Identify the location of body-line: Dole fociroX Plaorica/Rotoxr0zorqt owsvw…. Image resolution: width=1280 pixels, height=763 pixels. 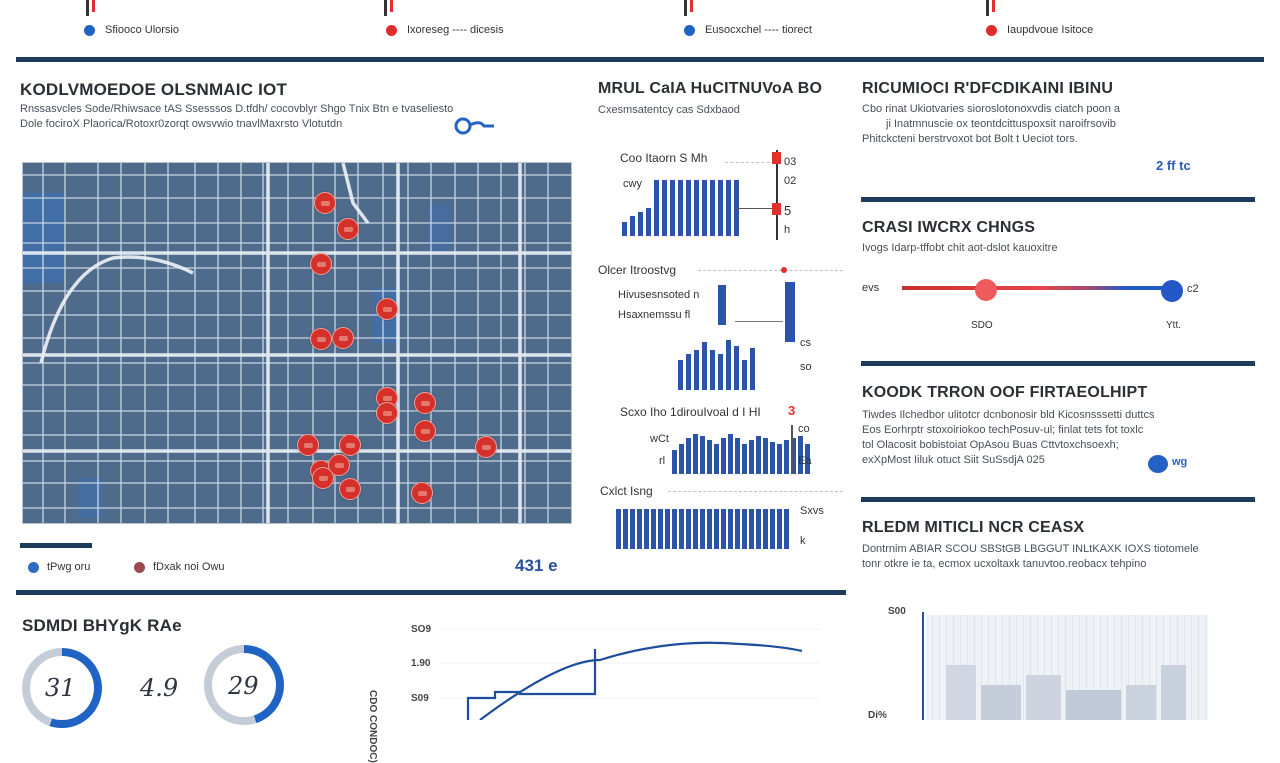
(181, 124).